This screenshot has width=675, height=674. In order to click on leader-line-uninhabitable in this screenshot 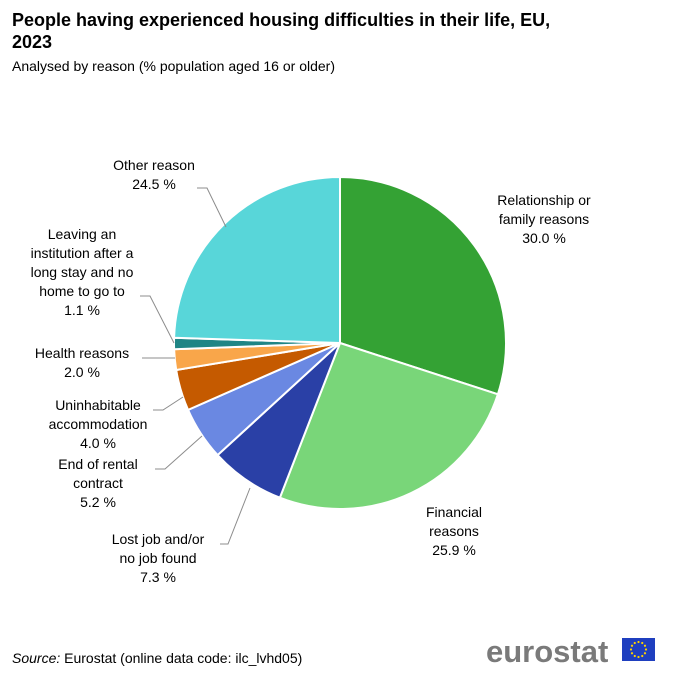, I will do `click(168, 403)`.